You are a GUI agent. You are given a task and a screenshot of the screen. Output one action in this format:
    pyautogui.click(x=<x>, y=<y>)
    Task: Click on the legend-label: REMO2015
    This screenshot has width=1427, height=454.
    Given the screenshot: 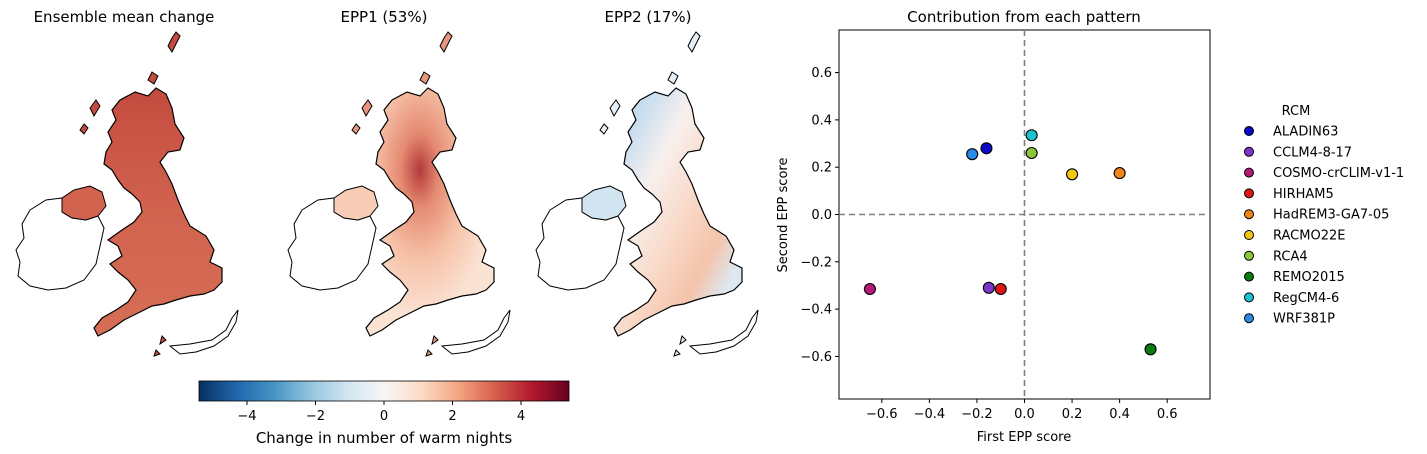 What is the action you would take?
    pyautogui.click(x=1309, y=277)
    